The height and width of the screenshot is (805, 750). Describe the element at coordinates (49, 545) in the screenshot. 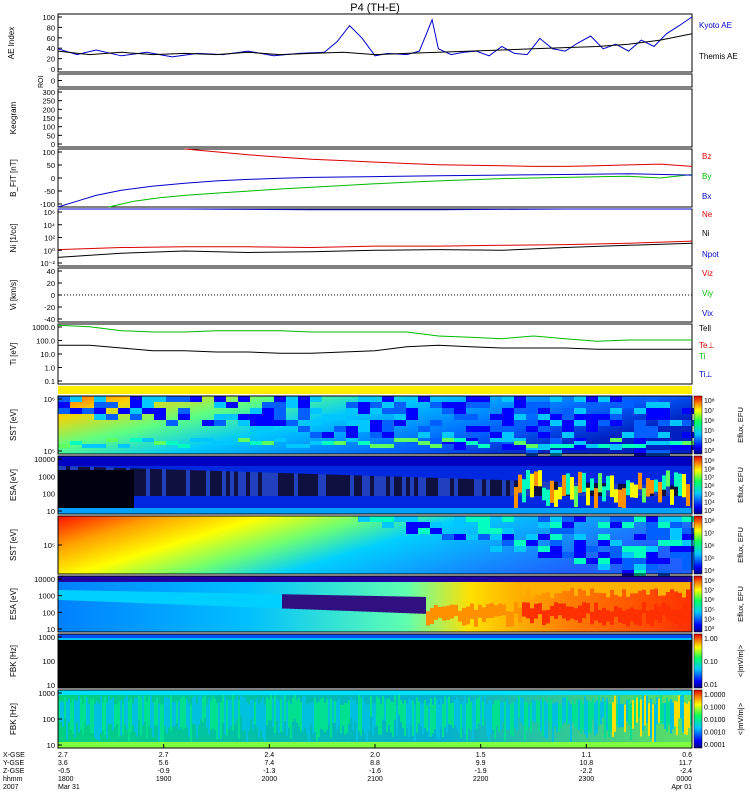

I see `ytick-label: 10⁵` at that location.